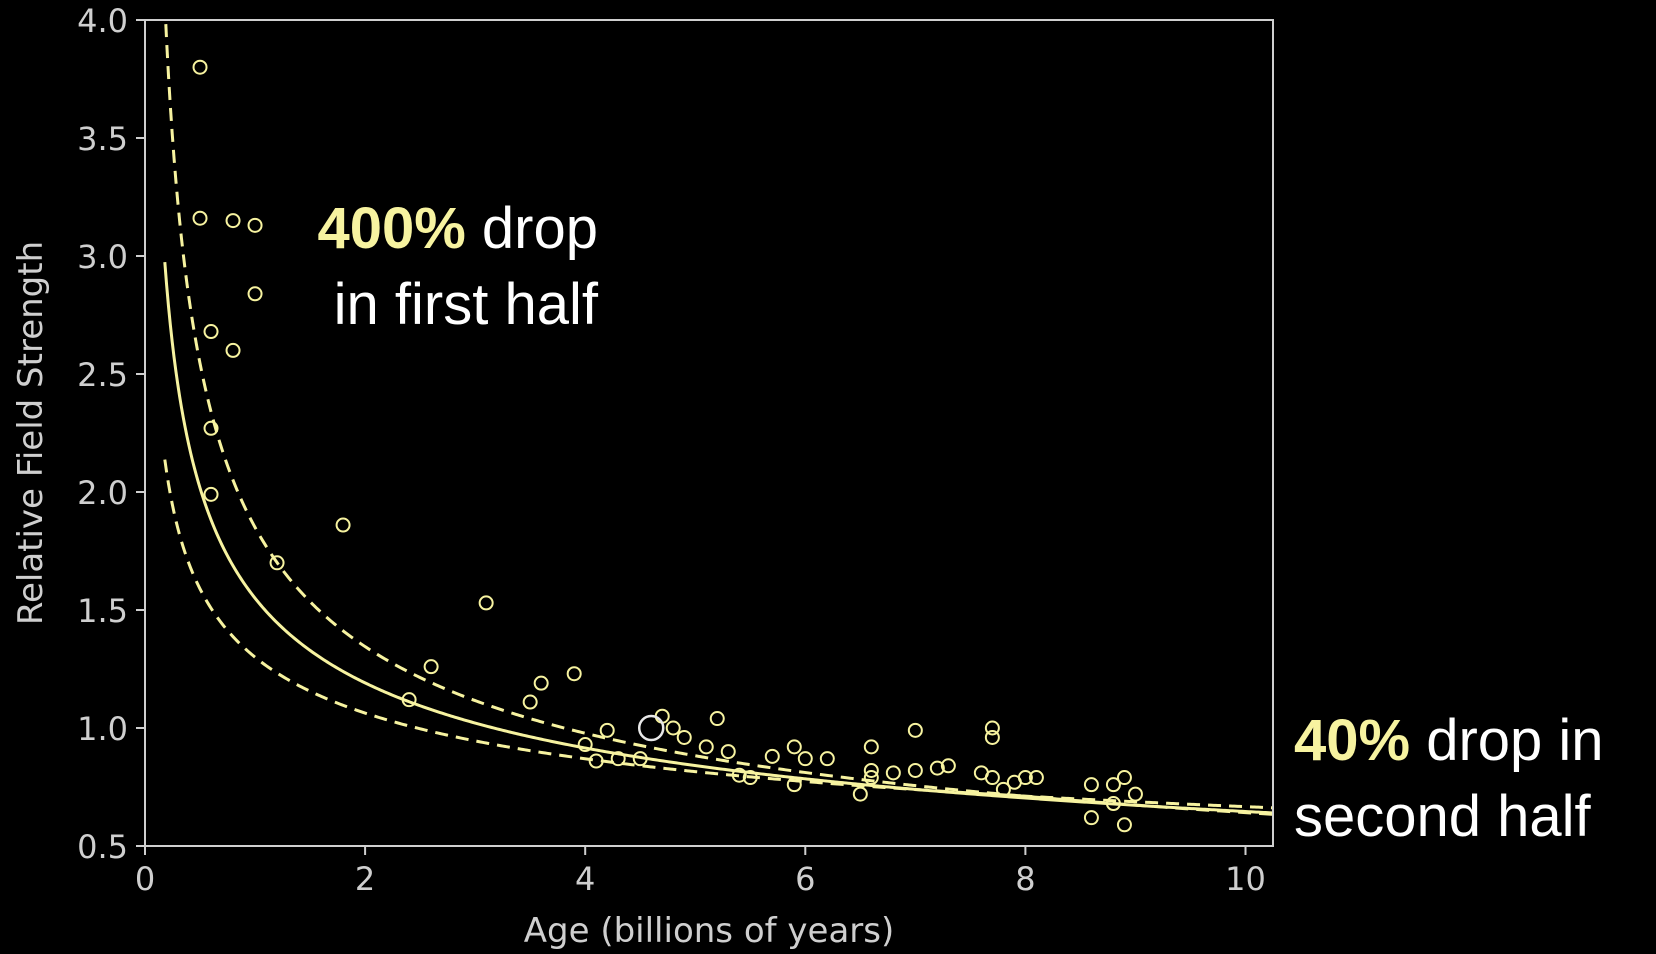 This screenshot has width=1656, height=954. Describe the element at coordinates (391, 228) in the screenshot. I see `first-half-percent: 400%` at that location.